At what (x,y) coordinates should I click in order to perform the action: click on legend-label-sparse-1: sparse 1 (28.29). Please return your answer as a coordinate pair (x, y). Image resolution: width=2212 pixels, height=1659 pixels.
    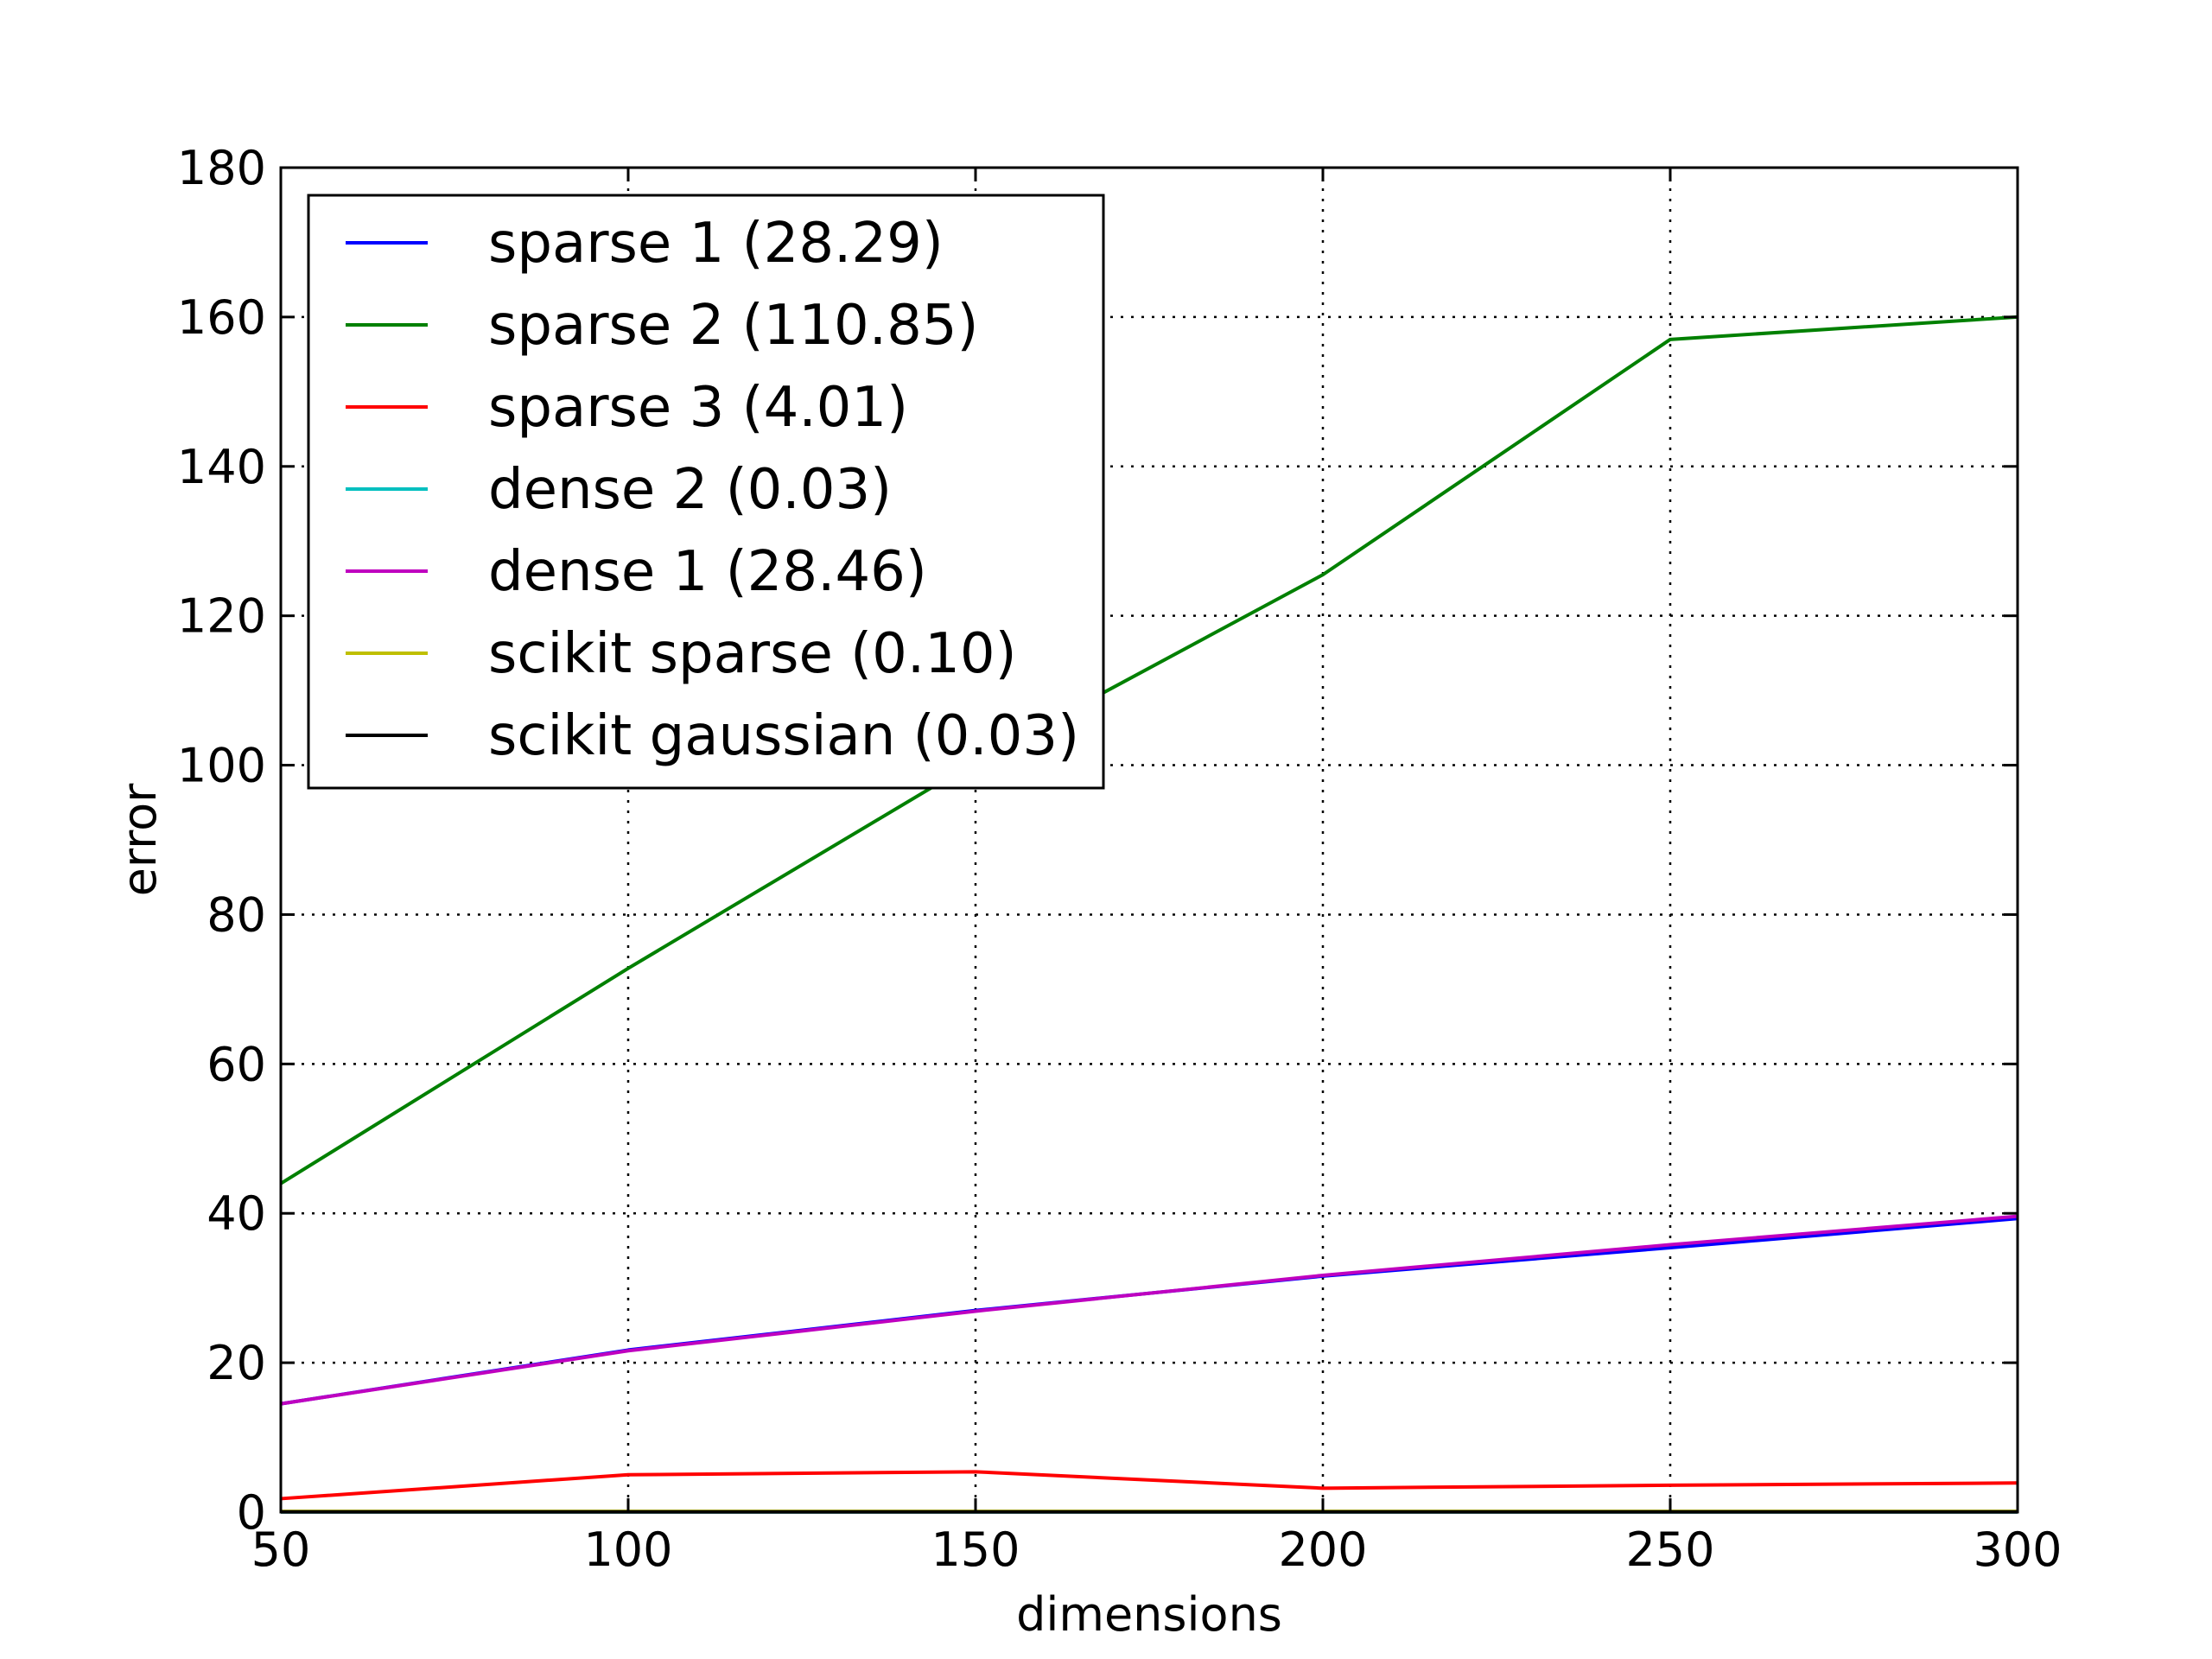
    Looking at the image, I should click on (716, 244).